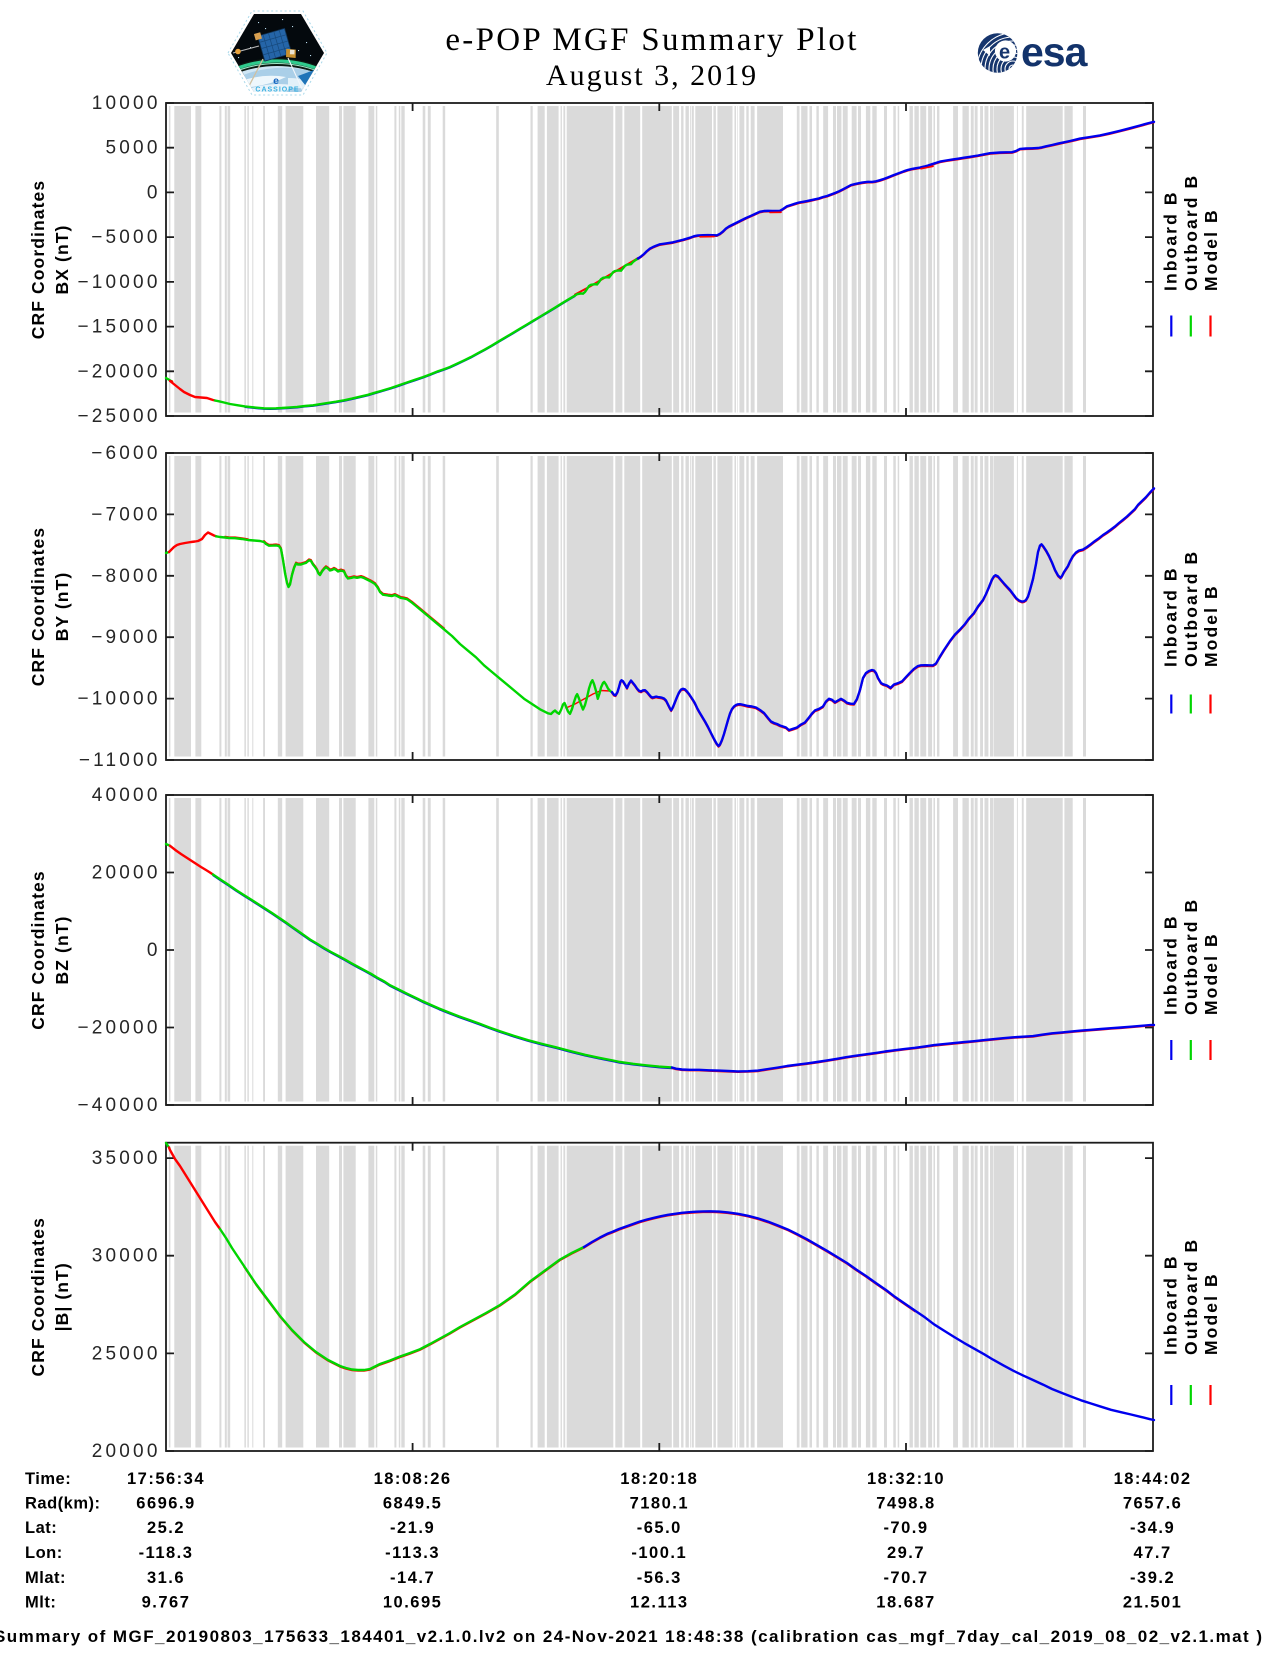  I want to click on svg-text: Mlt:, so click(40, 1603).